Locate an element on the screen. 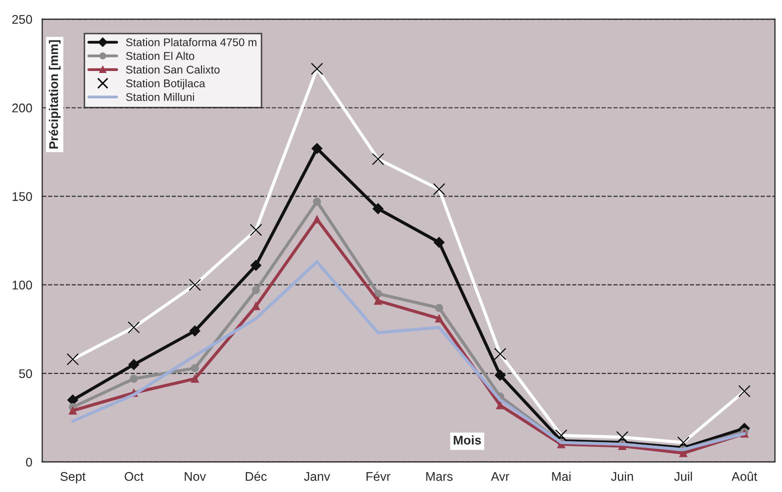 This screenshot has width=782, height=492. x-axis-title: Mois is located at coordinates (467, 440).